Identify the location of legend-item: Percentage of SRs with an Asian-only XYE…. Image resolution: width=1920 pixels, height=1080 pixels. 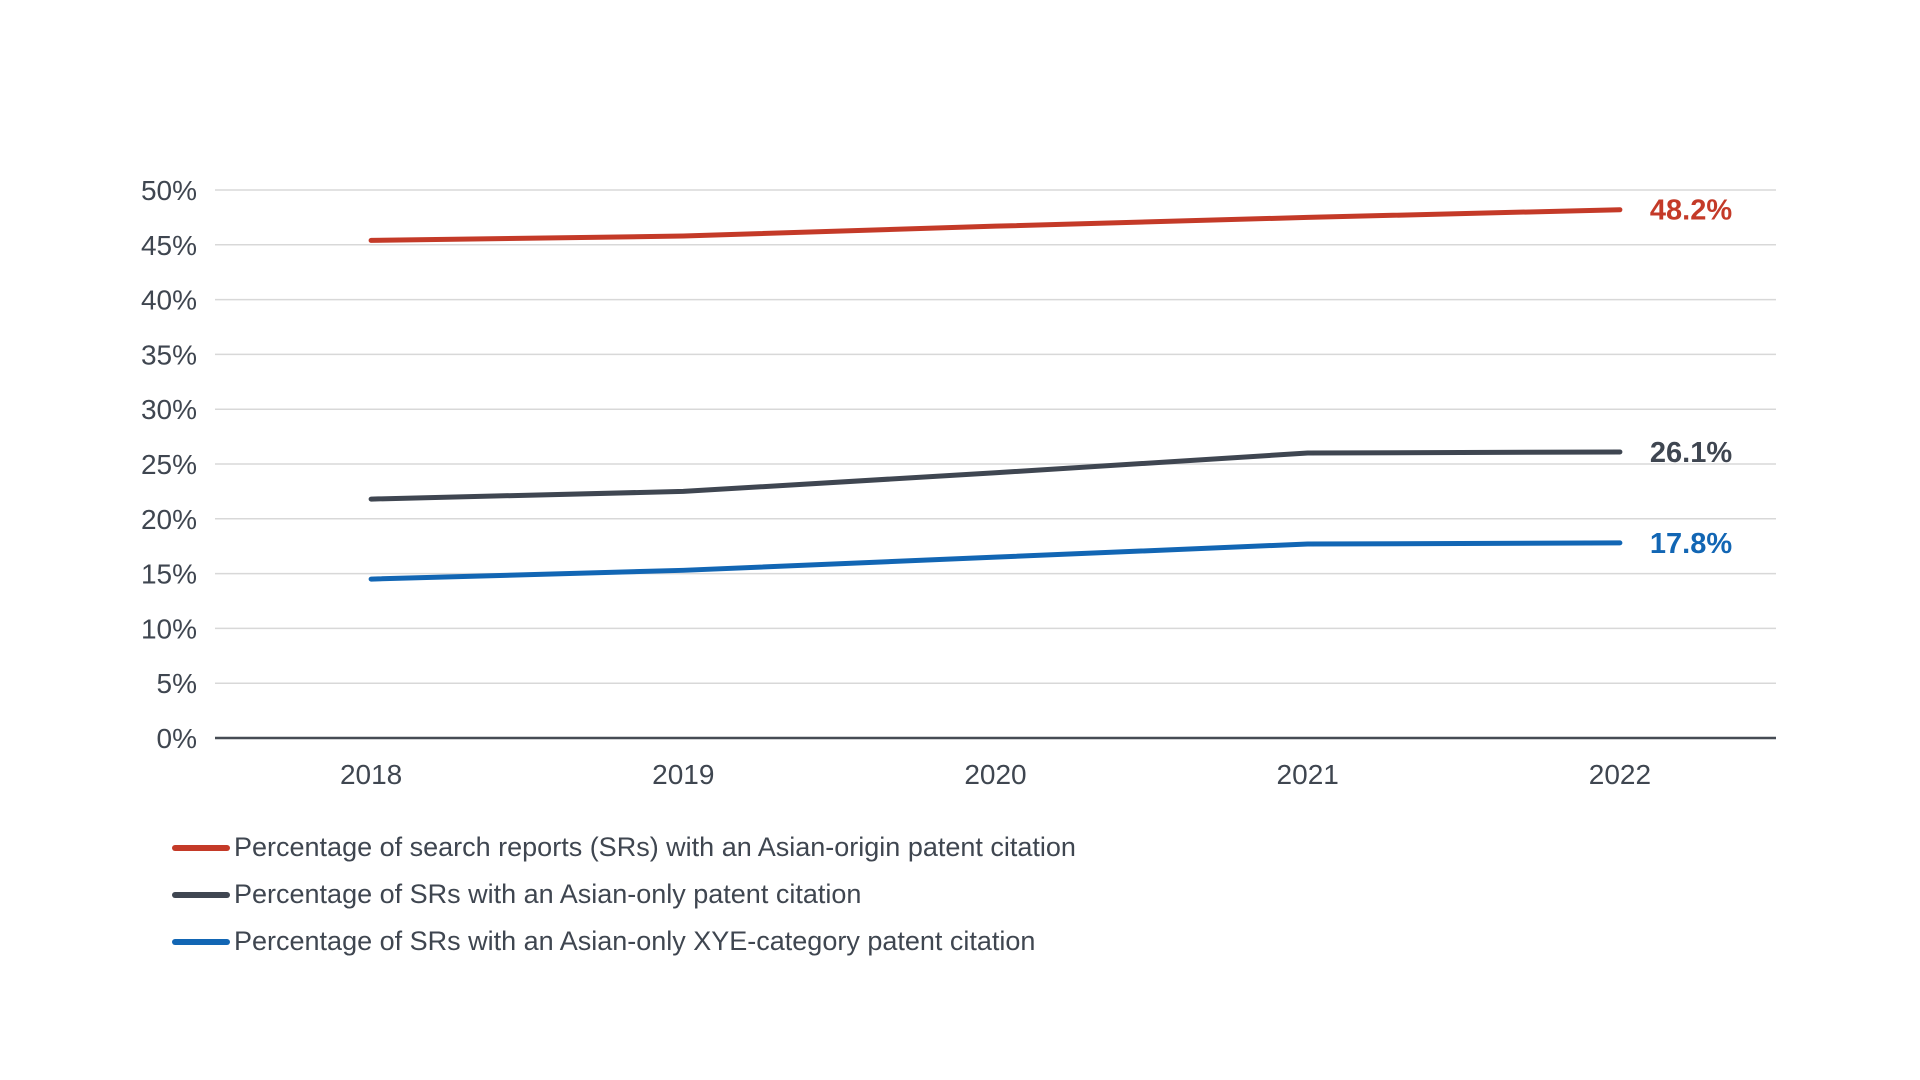
(624, 941).